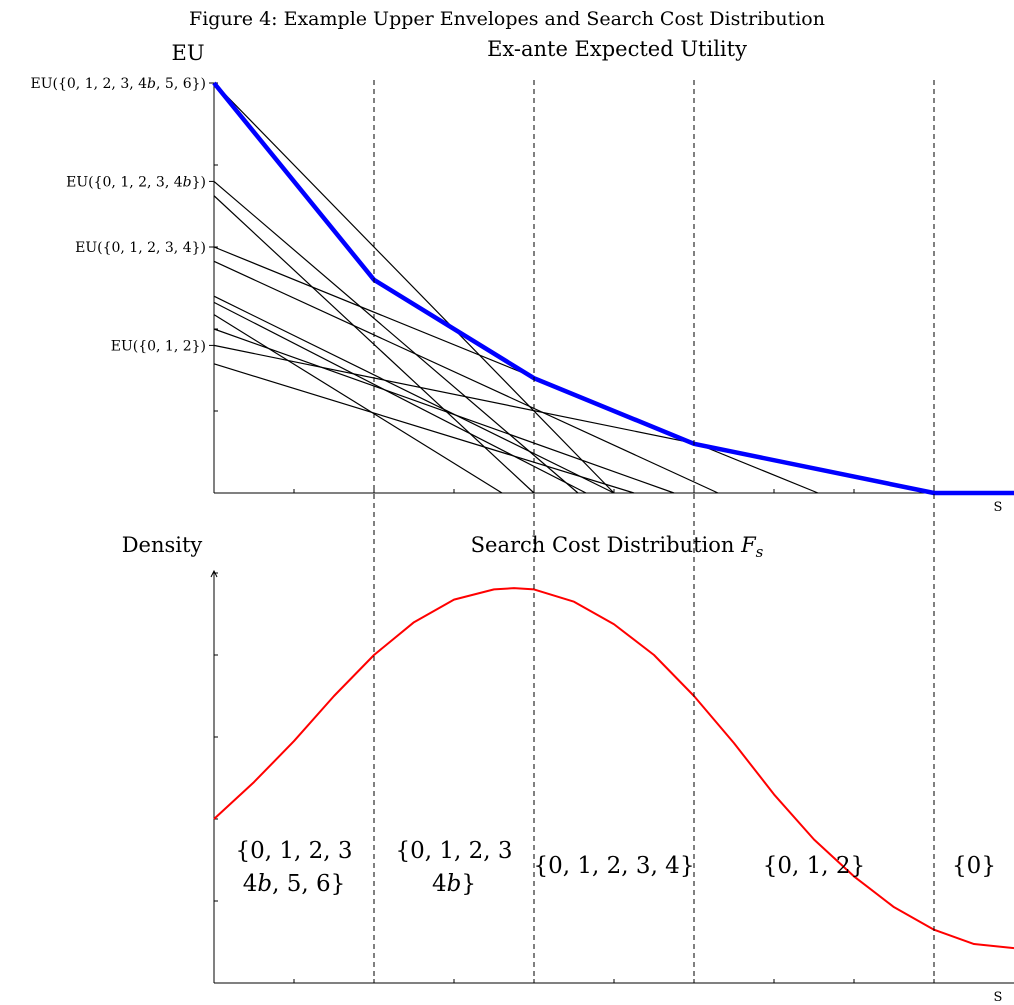 Image resolution: width=1014 pixels, height=1005 pixels. I want to click on density-x-axis-label: S, so click(998, 997).